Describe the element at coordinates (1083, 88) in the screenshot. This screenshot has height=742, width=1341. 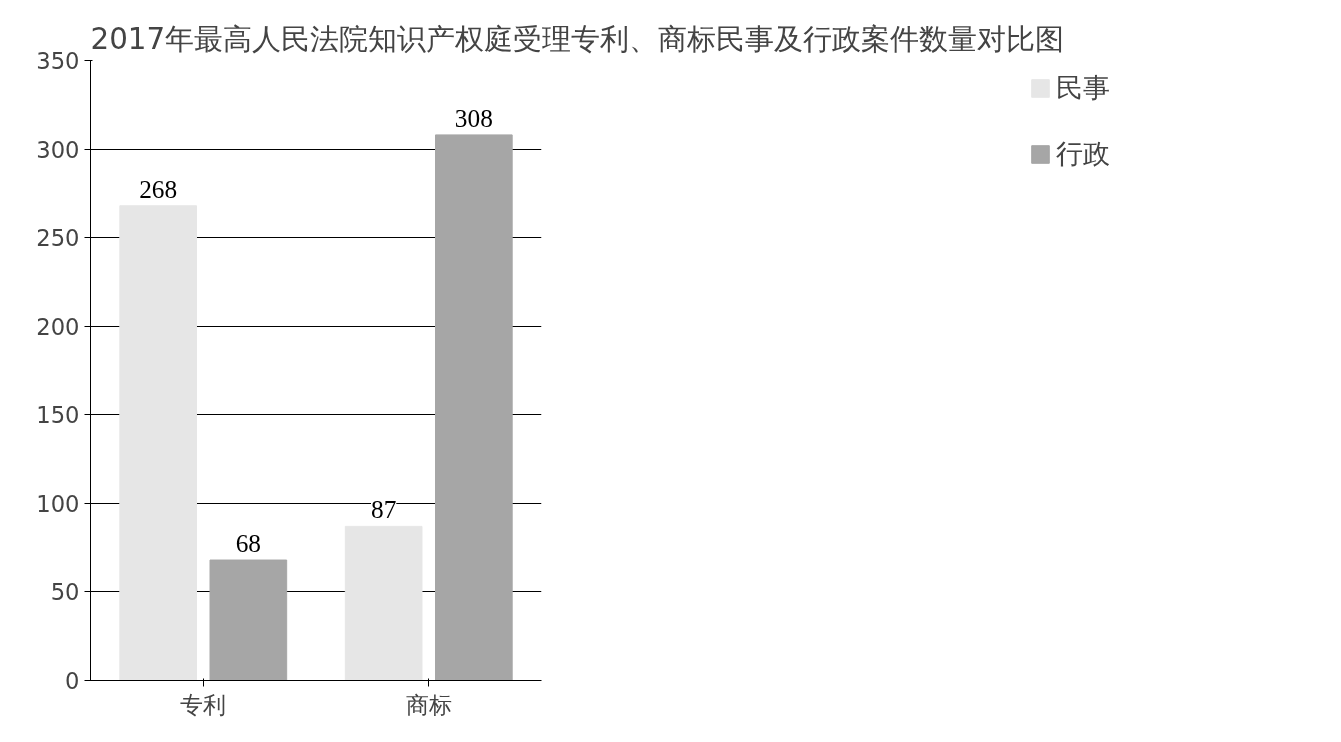
I see `legend-label: 民事` at that location.